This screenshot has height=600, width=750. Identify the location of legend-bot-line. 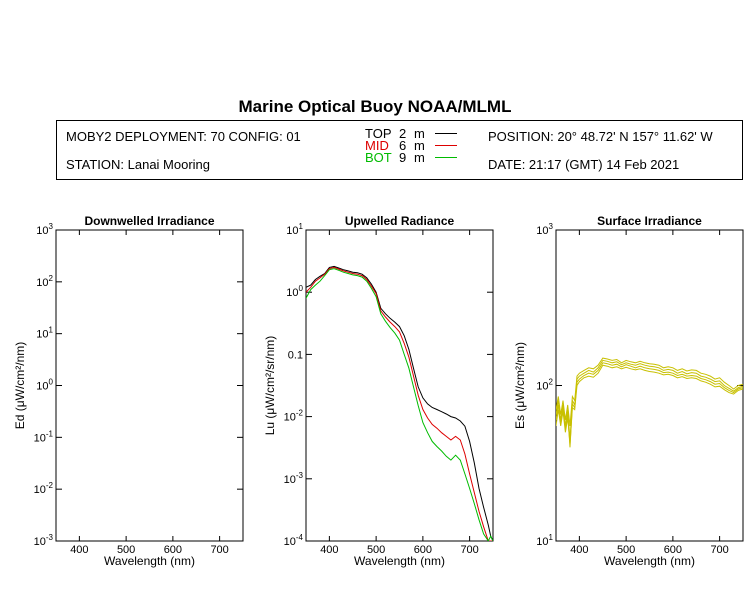
(446, 157).